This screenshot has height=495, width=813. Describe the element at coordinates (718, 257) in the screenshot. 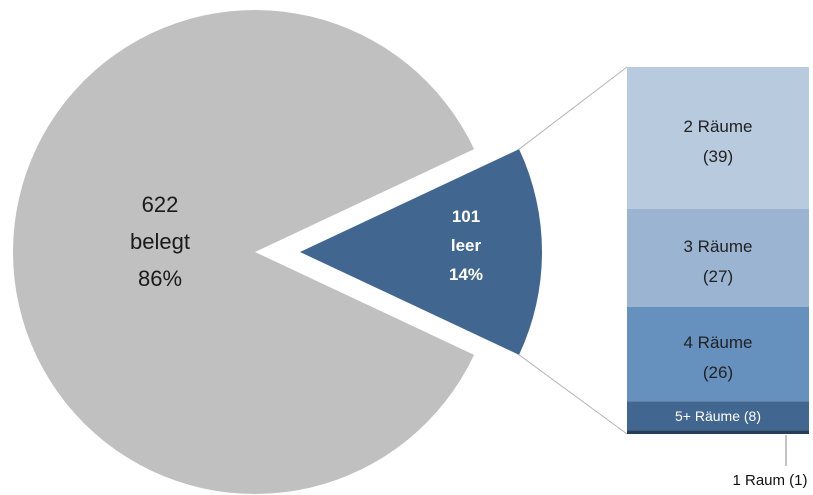

I see `bar-segment-three` at that location.